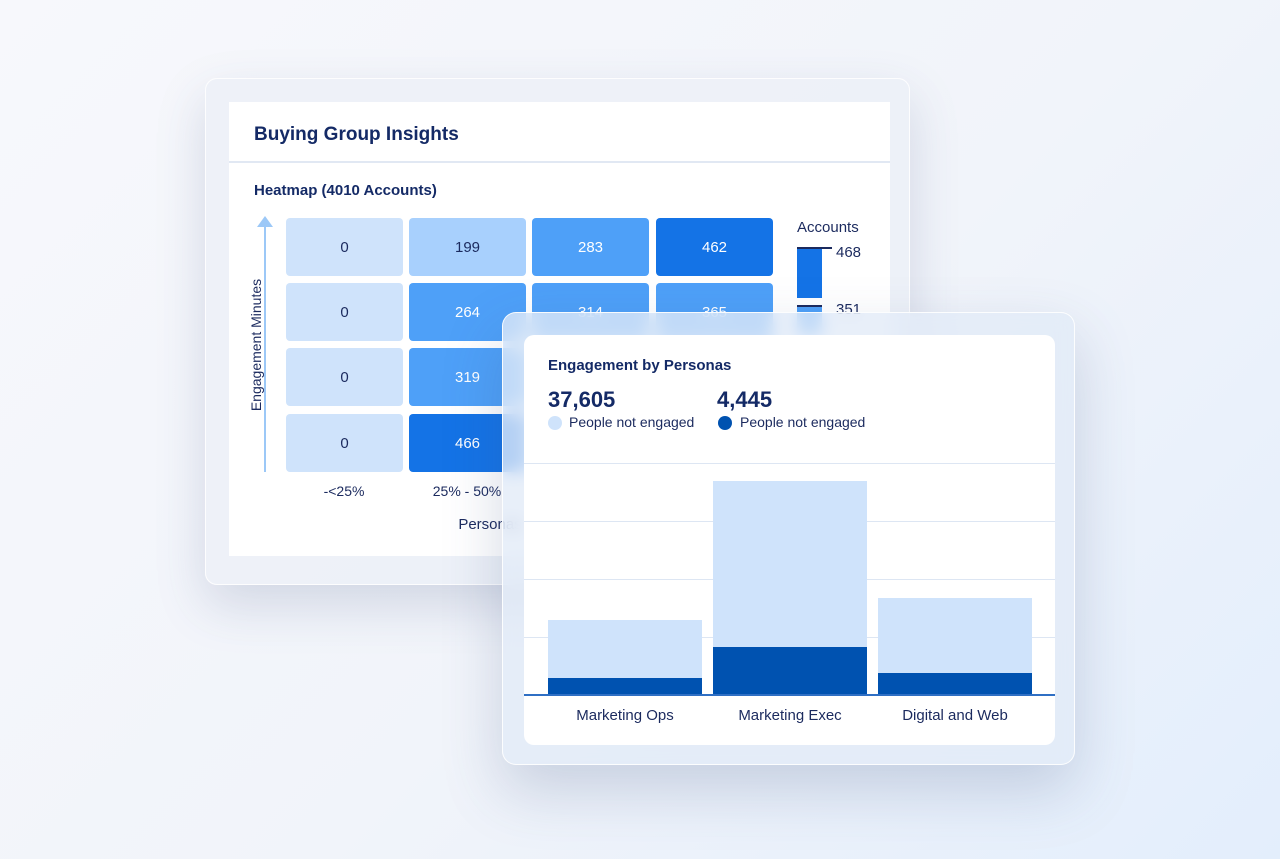 This screenshot has height=859, width=1280. I want to click on chart-title: Engagement by Personas, so click(640, 365).